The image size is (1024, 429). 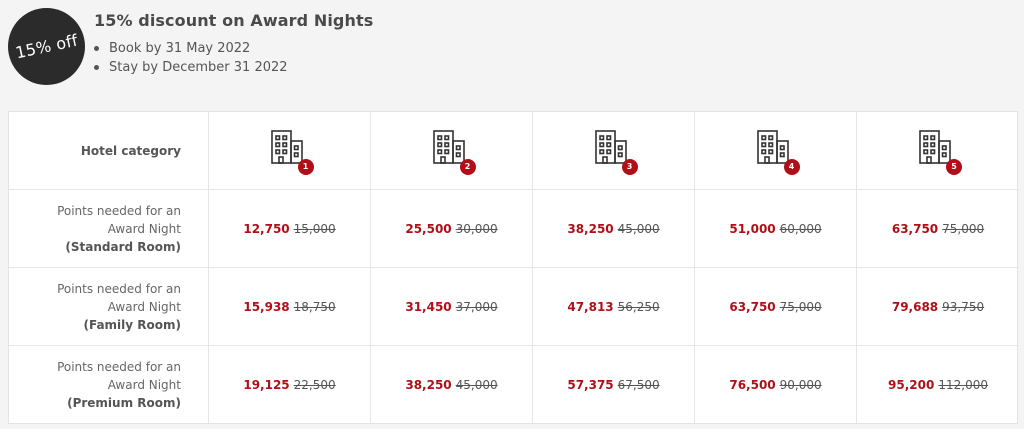 I want to click on discounted-points: 95,200, so click(x=911, y=384).